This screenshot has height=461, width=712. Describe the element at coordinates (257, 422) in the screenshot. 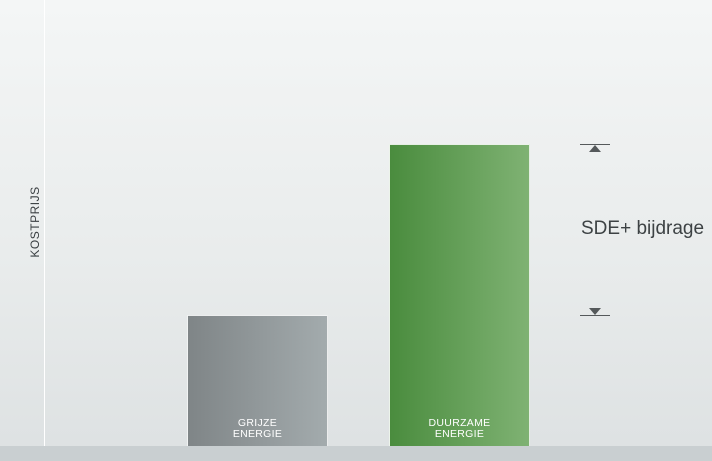

I see `bar-label-line: GRIJZE` at that location.